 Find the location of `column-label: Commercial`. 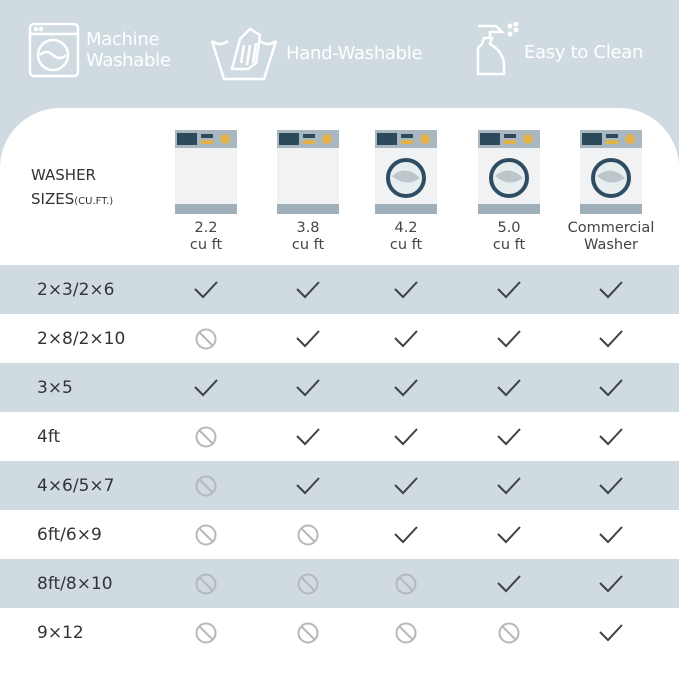

column-label: Commercial is located at coordinates (611, 228).